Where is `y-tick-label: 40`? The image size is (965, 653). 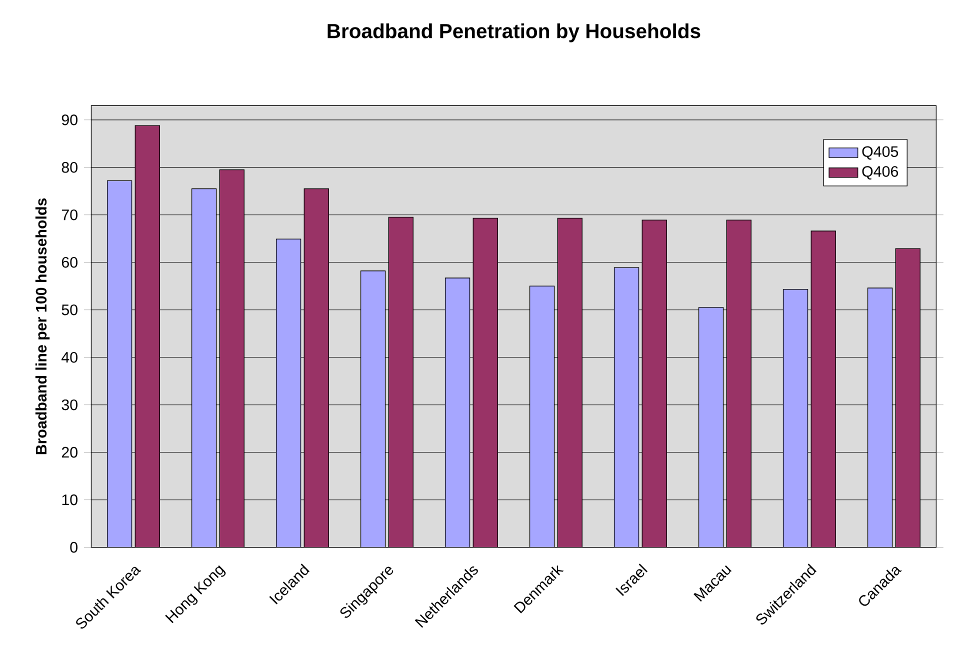
y-tick-label: 40 is located at coordinates (70, 357).